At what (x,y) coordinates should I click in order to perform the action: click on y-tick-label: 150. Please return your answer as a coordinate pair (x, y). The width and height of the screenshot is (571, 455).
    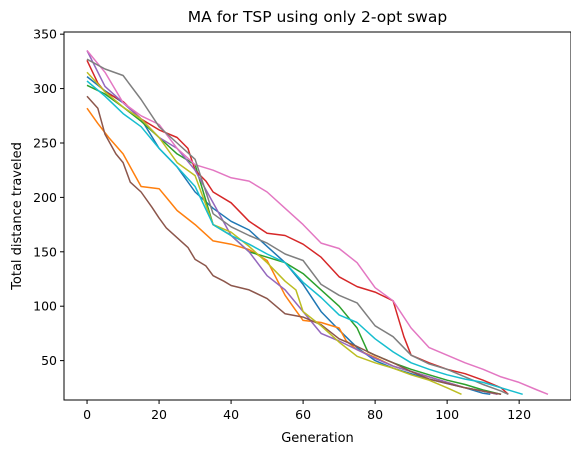
    Looking at the image, I should click on (45, 251).